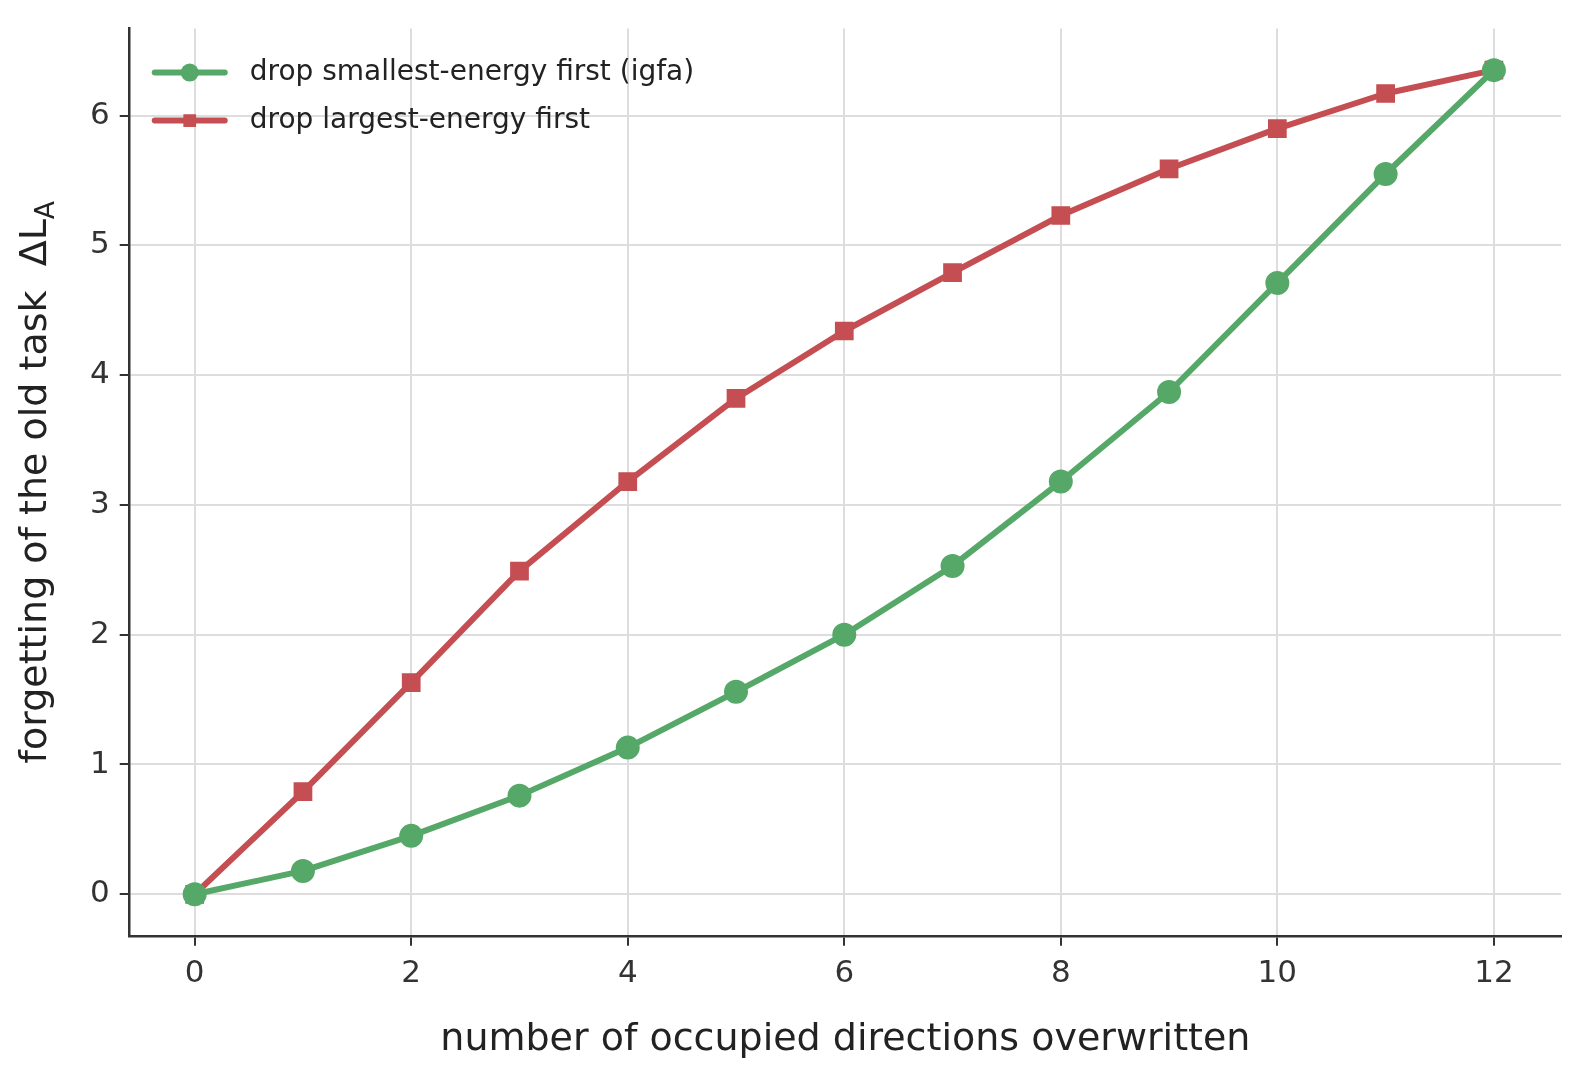  Describe the element at coordinates (420, 118) in the screenshot. I see `legend-label: drop largest-energy first` at that location.